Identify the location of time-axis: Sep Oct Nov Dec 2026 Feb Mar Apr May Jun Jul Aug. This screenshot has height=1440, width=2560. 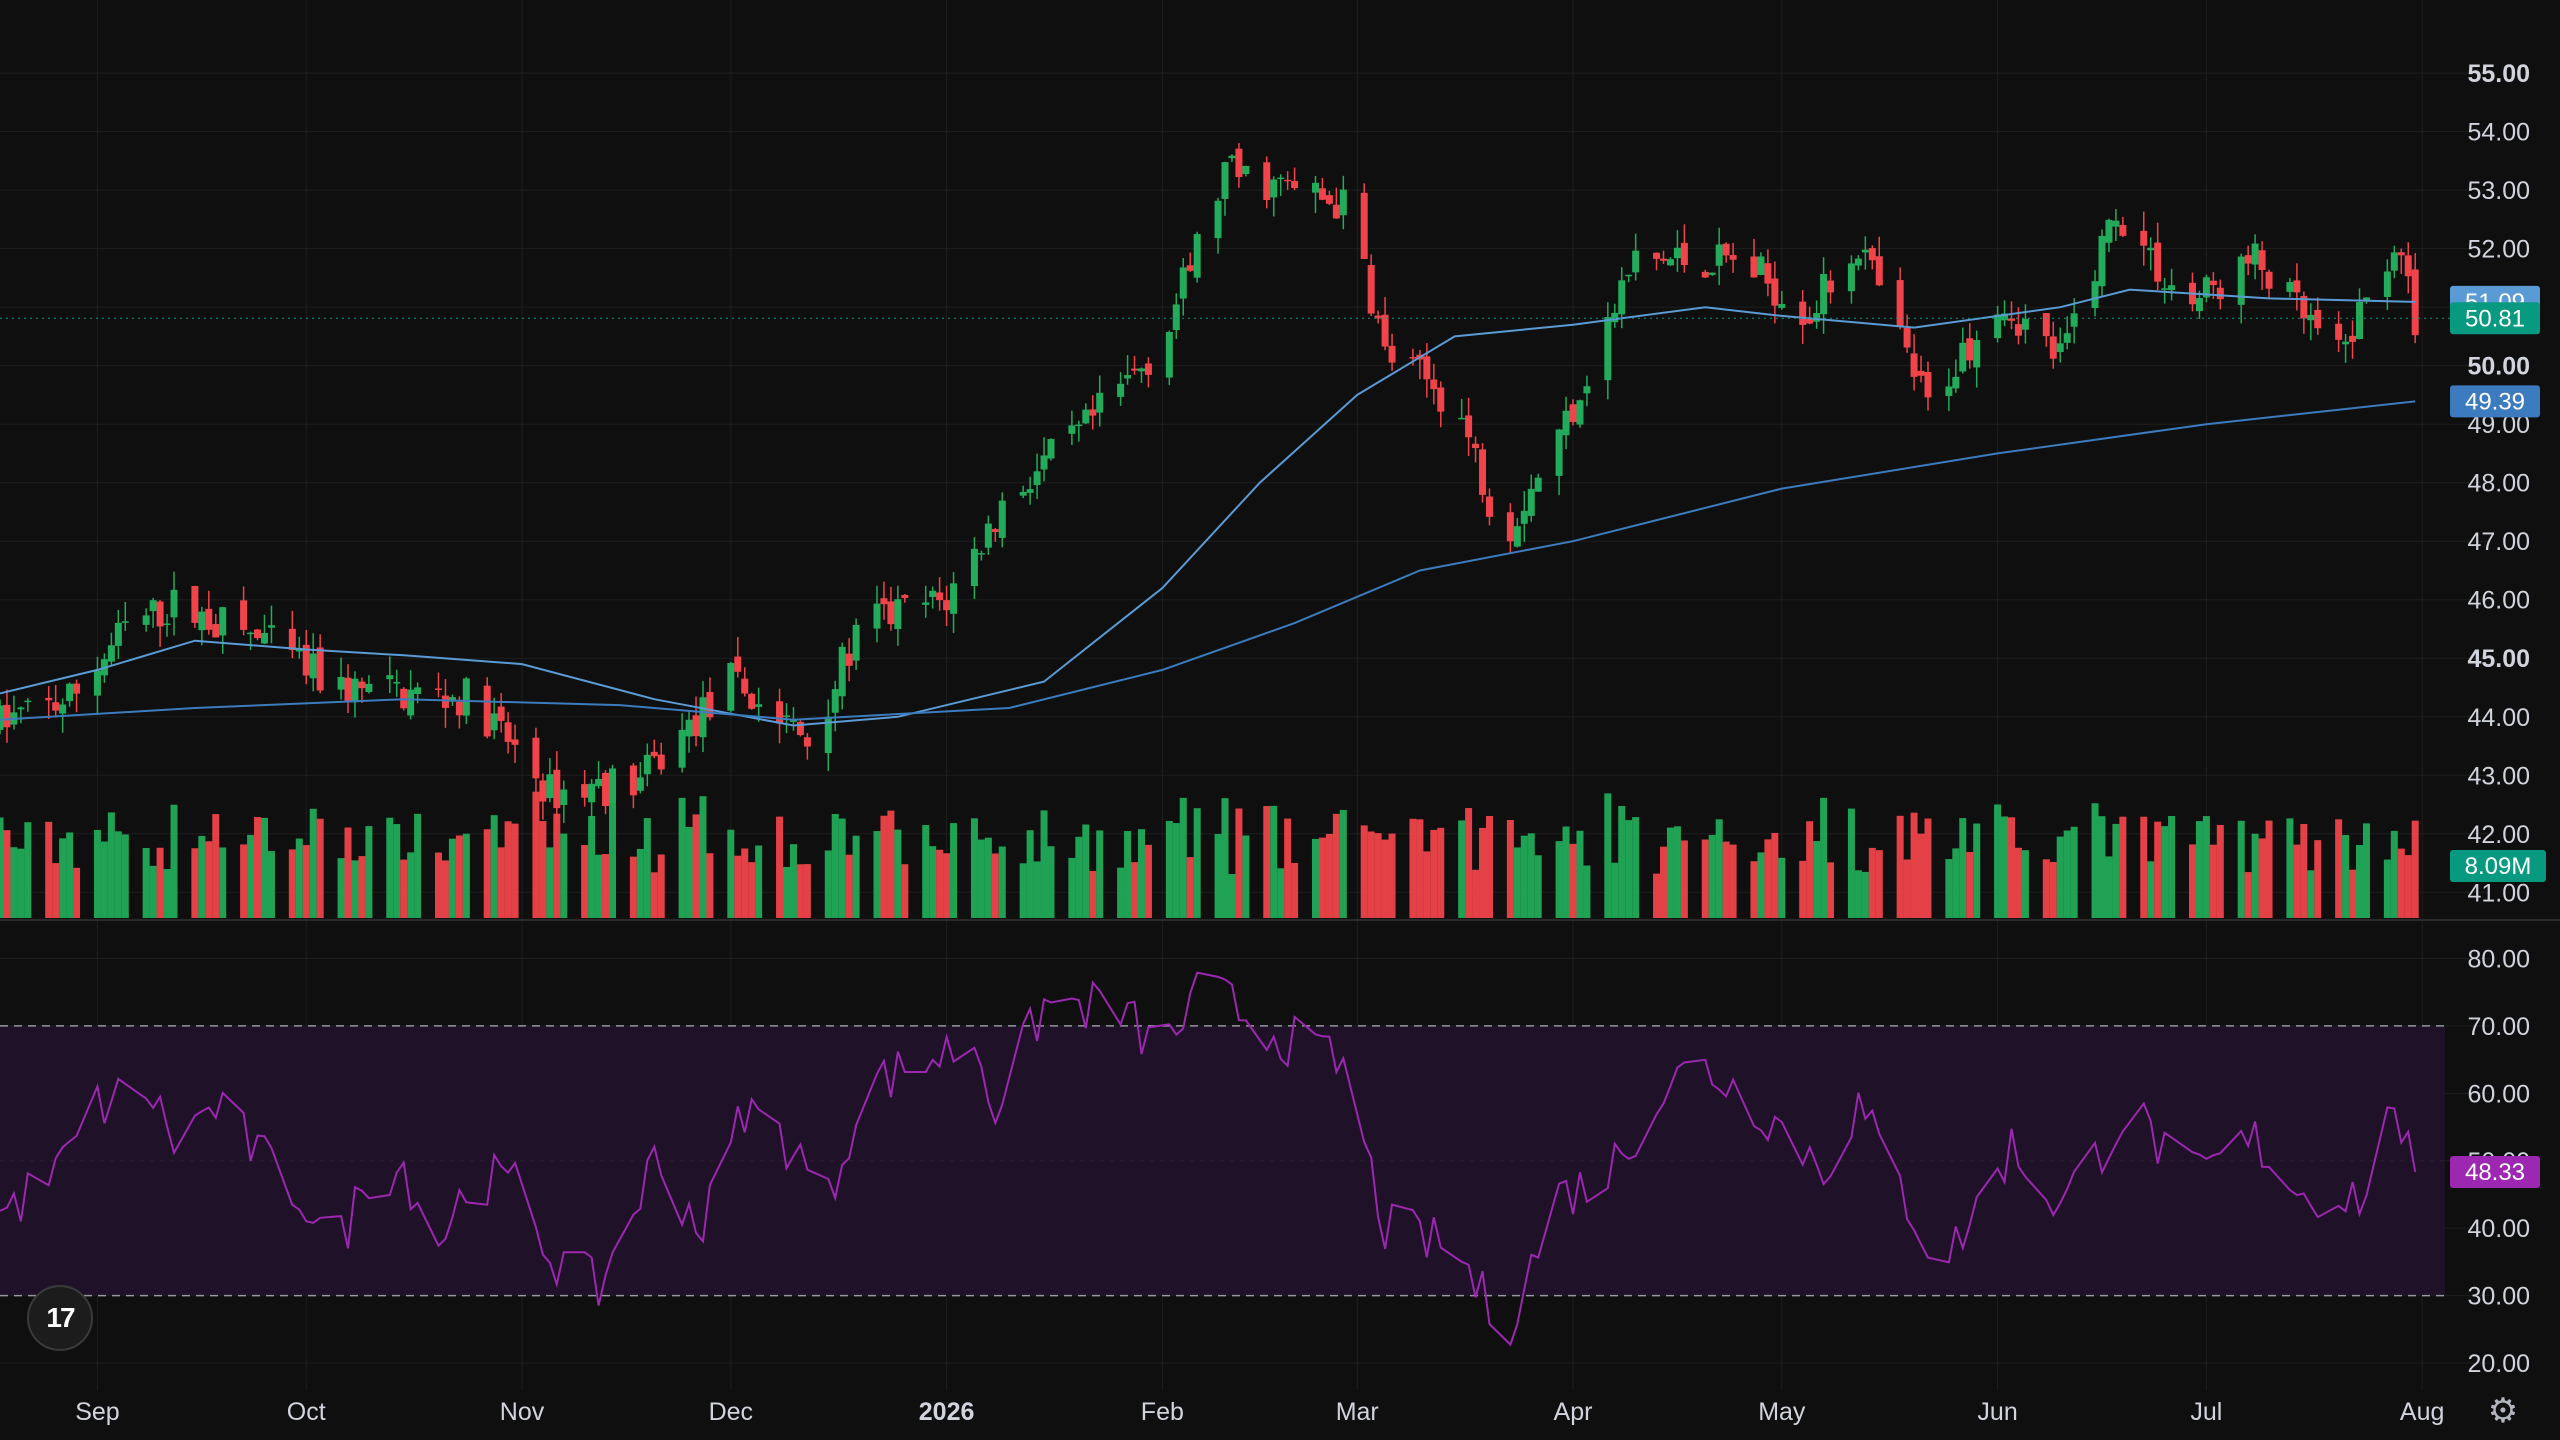
(1259, 1412).